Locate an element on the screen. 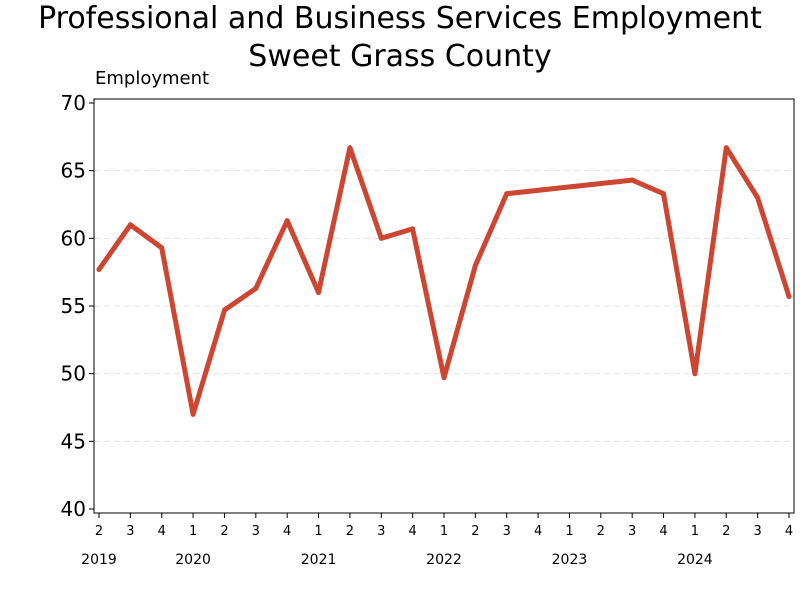 The height and width of the screenshot is (600, 800). x-year-label: 2024 is located at coordinates (695, 560).